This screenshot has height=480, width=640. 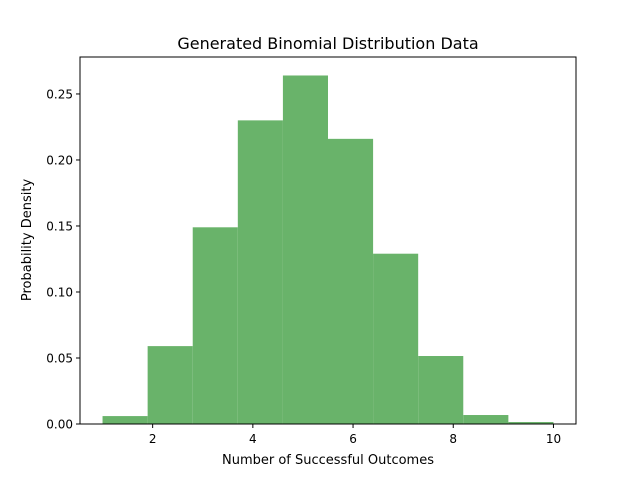 I want to click on y-axis-ticks: 0.00 0.05 0.10 0.15 0.20 0.25, so click(x=63, y=259).